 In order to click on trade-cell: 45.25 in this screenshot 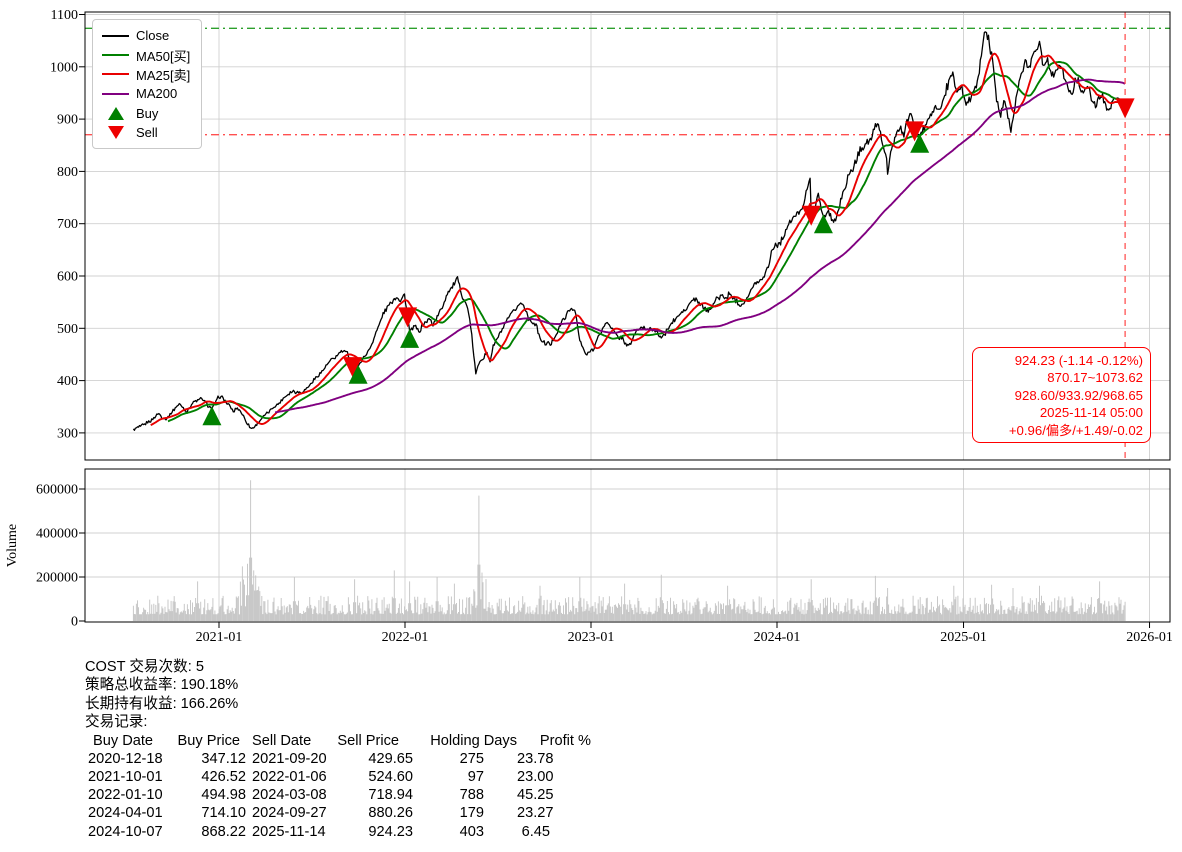, I will do `click(535, 795)`.